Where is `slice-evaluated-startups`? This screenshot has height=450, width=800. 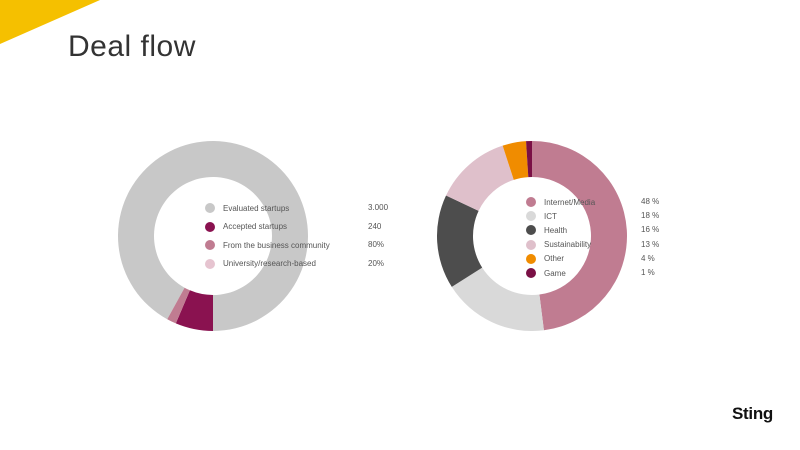 slice-evaluated-startups is located at coordinates (213, 236).